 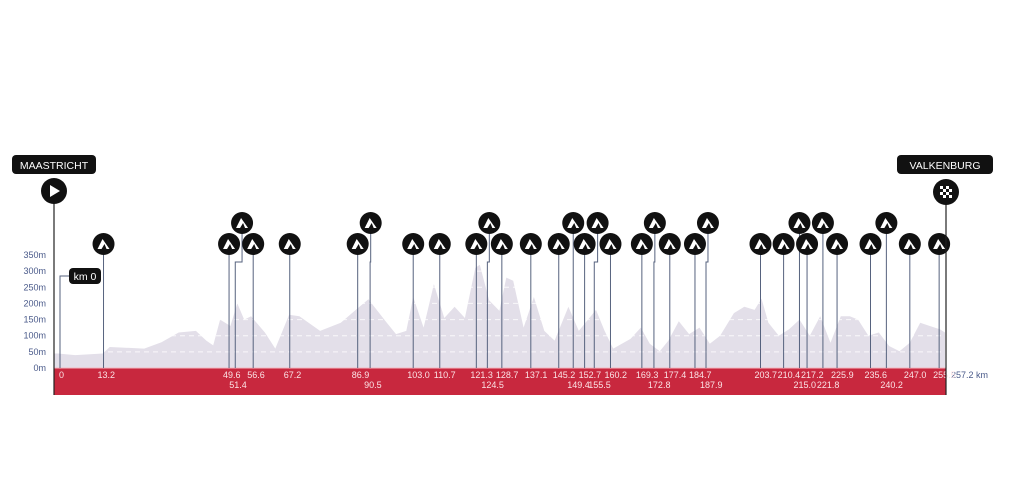 What do you see at coordinates (481, 375) in the screenshot?
I see `km-label: 121.3` at bounding box center [481, 375].